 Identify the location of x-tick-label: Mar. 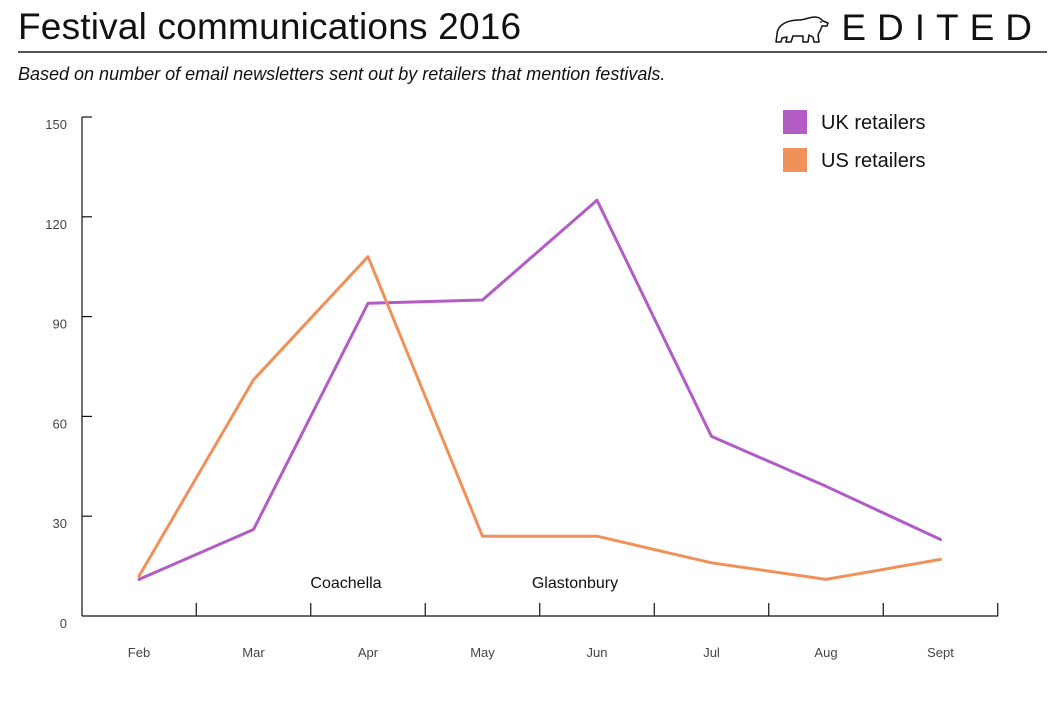
(253, 652).